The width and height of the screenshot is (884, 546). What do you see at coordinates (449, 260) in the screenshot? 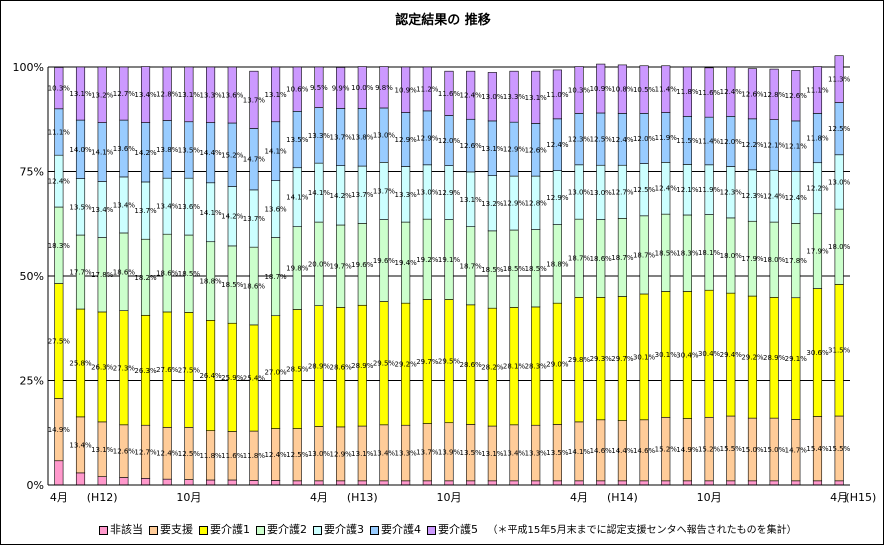
I see `segment-value-label: 19.1%` at bounding box center [449, 260].